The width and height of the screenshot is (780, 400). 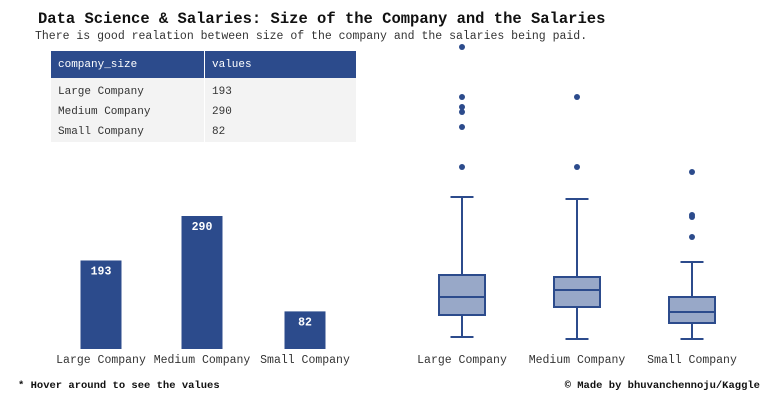 I want to click on bar-data-label: 193, so click(x=101, y=271).